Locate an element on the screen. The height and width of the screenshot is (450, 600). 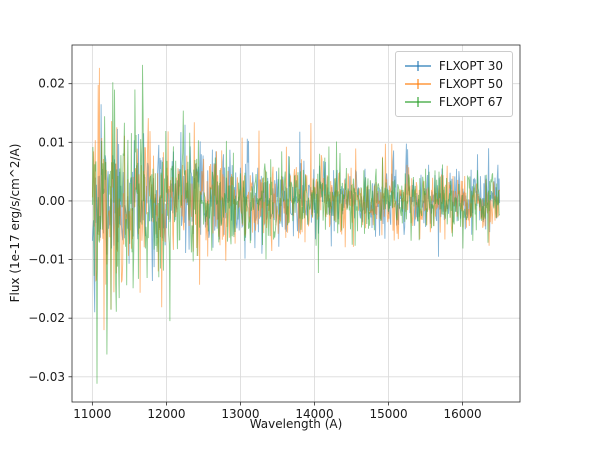
legend-item: FLXOPT 67 is located at coordinates (453, 102).